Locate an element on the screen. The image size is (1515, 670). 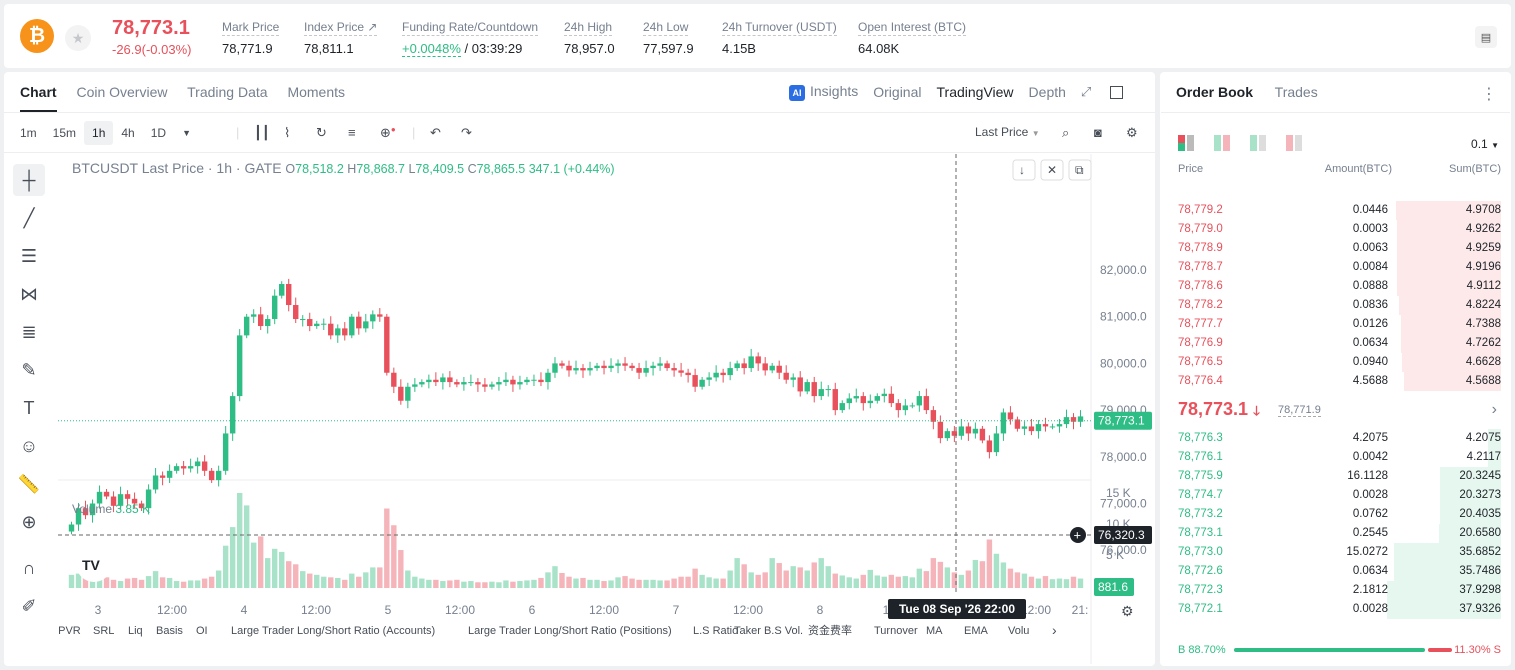
ask-row: 78,779.2 0.0446 4.9708 is located at coordinates (1335, 210).